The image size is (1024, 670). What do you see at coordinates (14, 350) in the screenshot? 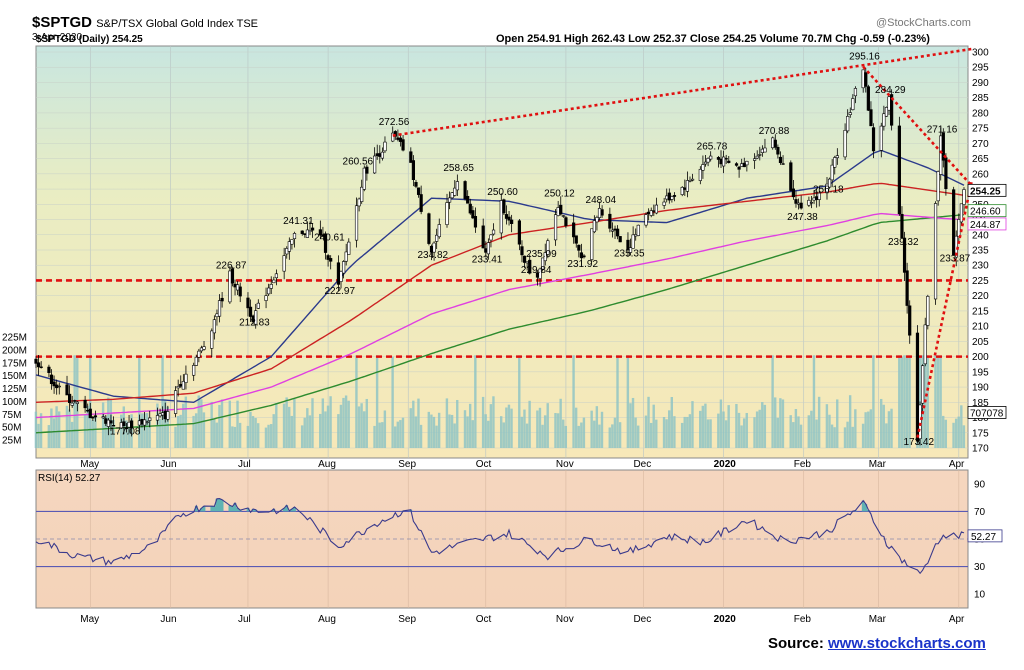
I see `volume-tick-label: 200M` at bounding box center [14, 350].